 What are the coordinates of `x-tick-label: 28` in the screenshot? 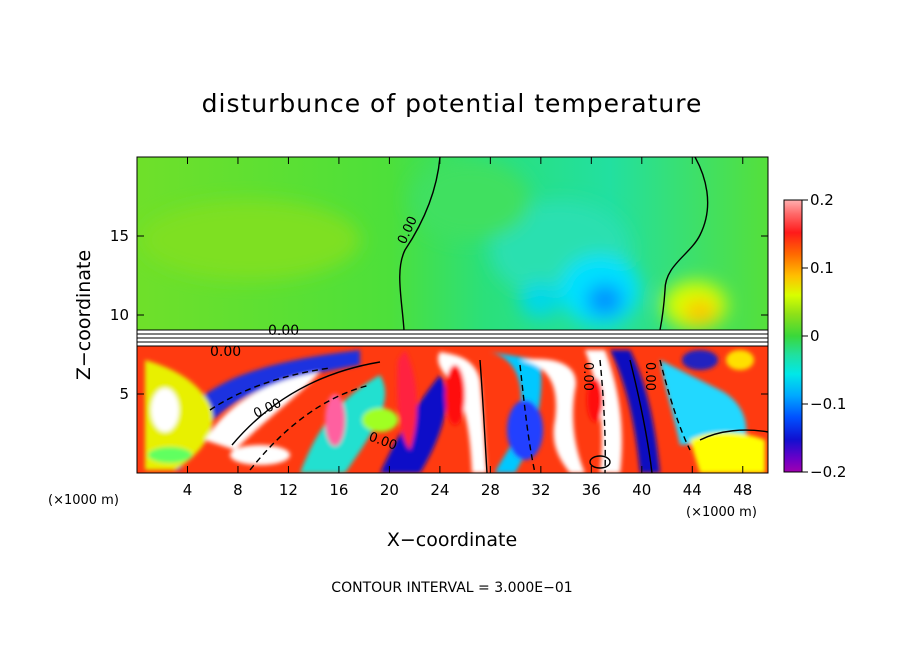 It's located at (490, 490).